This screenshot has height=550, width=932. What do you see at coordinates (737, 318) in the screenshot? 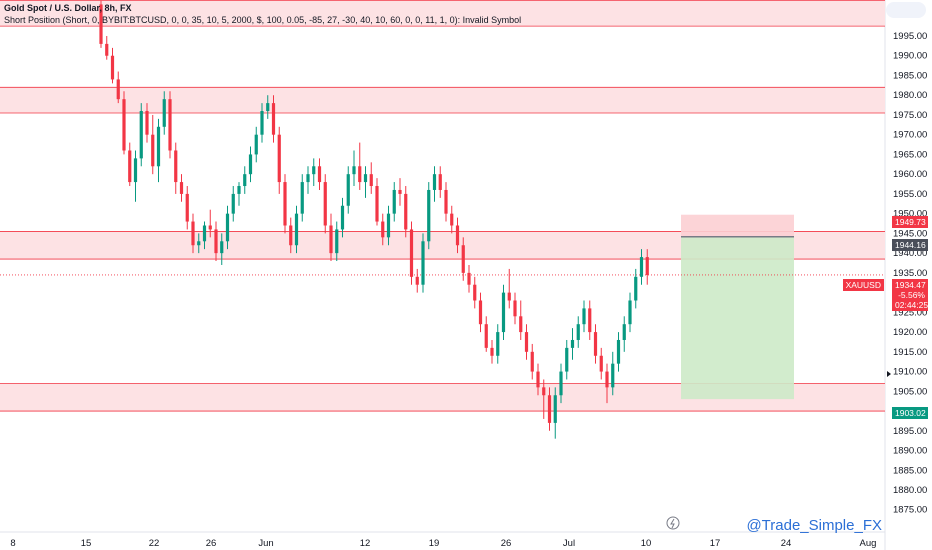
I see `position-target-box` at bounding box center [737, 318].